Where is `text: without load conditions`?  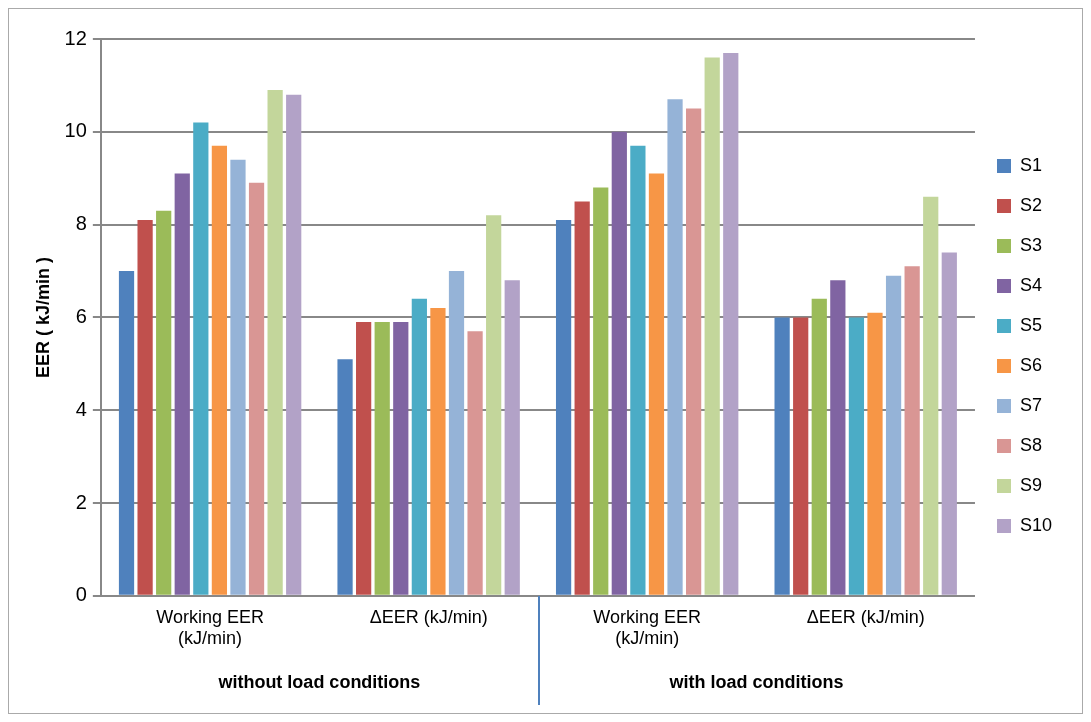 text: without load conditions is located at coordinates (319, 681).